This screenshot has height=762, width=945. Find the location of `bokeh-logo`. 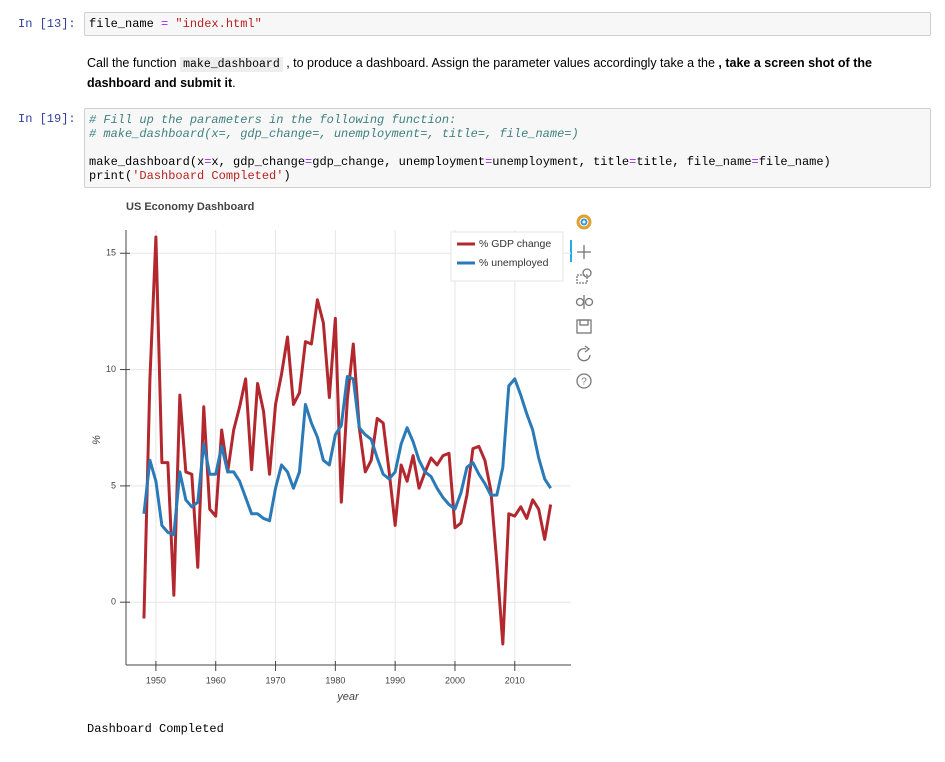

bokeh-logo is located at coordinates (584, 222).